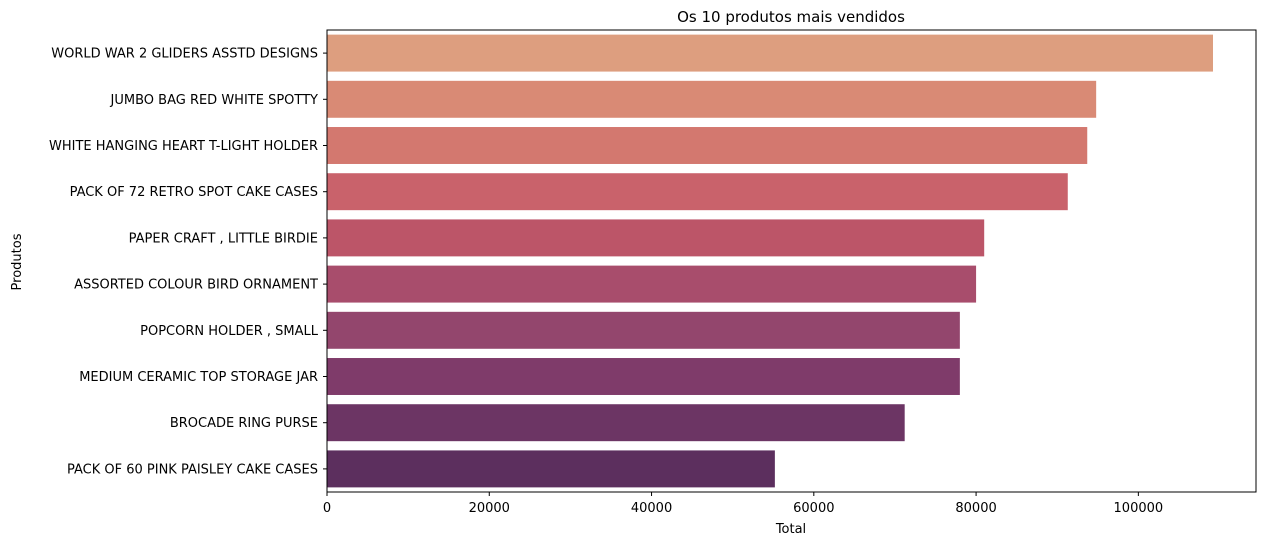 This screenshot has width=1266, height=545. I want to click on x-tick-label: 60000, so click(813, 508).